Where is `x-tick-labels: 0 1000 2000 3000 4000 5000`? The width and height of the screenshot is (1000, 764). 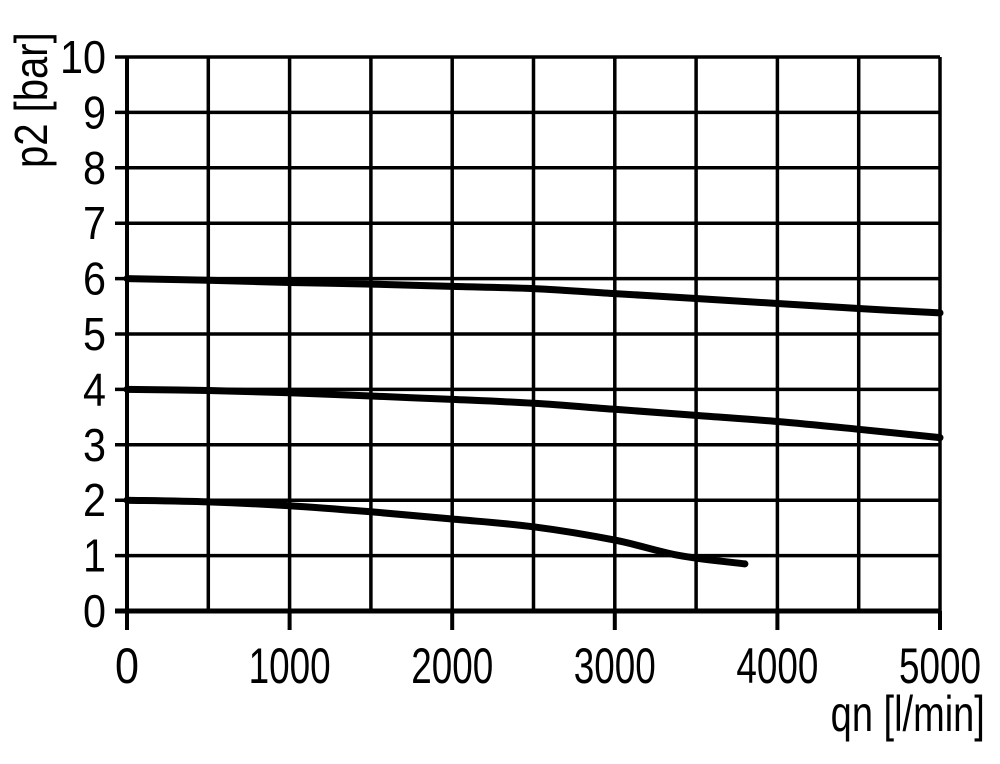 x-tick-labels: 0 1000 2000 3000 4000 5000 is located at coordinates (548, 666).